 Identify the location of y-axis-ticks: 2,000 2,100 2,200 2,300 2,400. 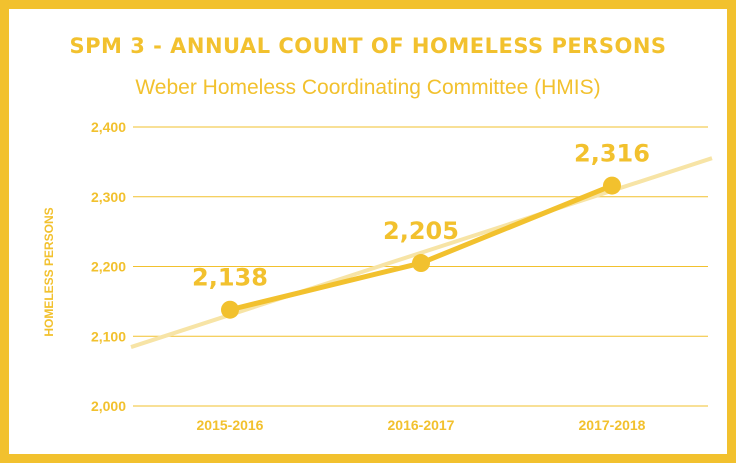
(108, 266).